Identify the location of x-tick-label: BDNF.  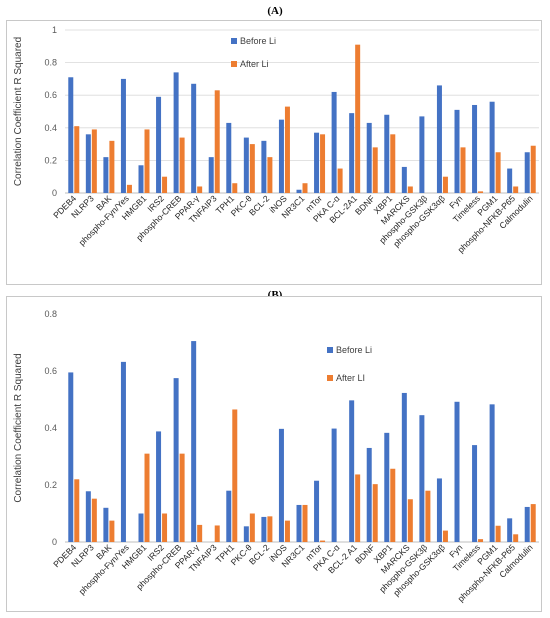
(365, 205).